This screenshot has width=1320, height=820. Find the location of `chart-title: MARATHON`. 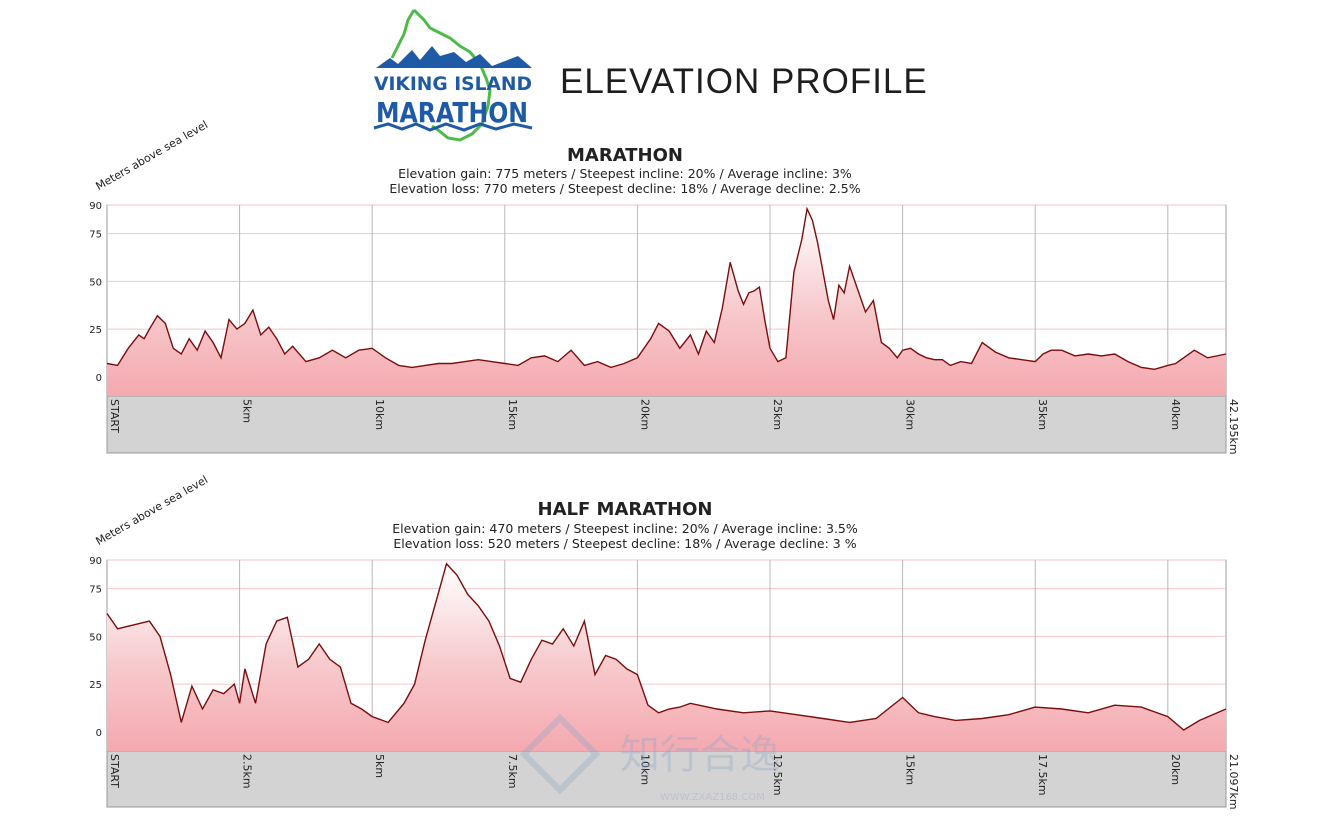

chart-title: MARATHON is located at coordinates (625, 155).